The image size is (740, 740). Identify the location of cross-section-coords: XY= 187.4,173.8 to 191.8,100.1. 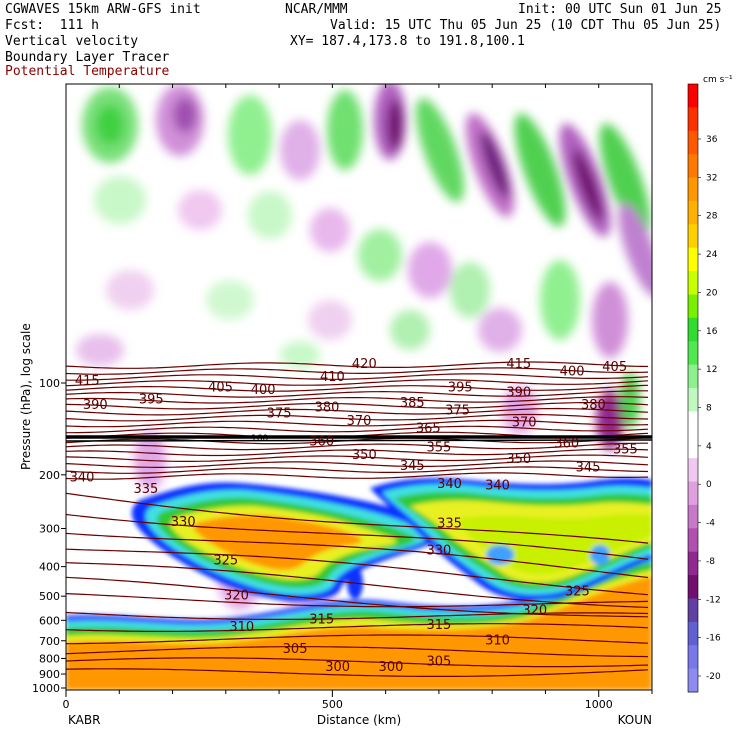
(407, 41).